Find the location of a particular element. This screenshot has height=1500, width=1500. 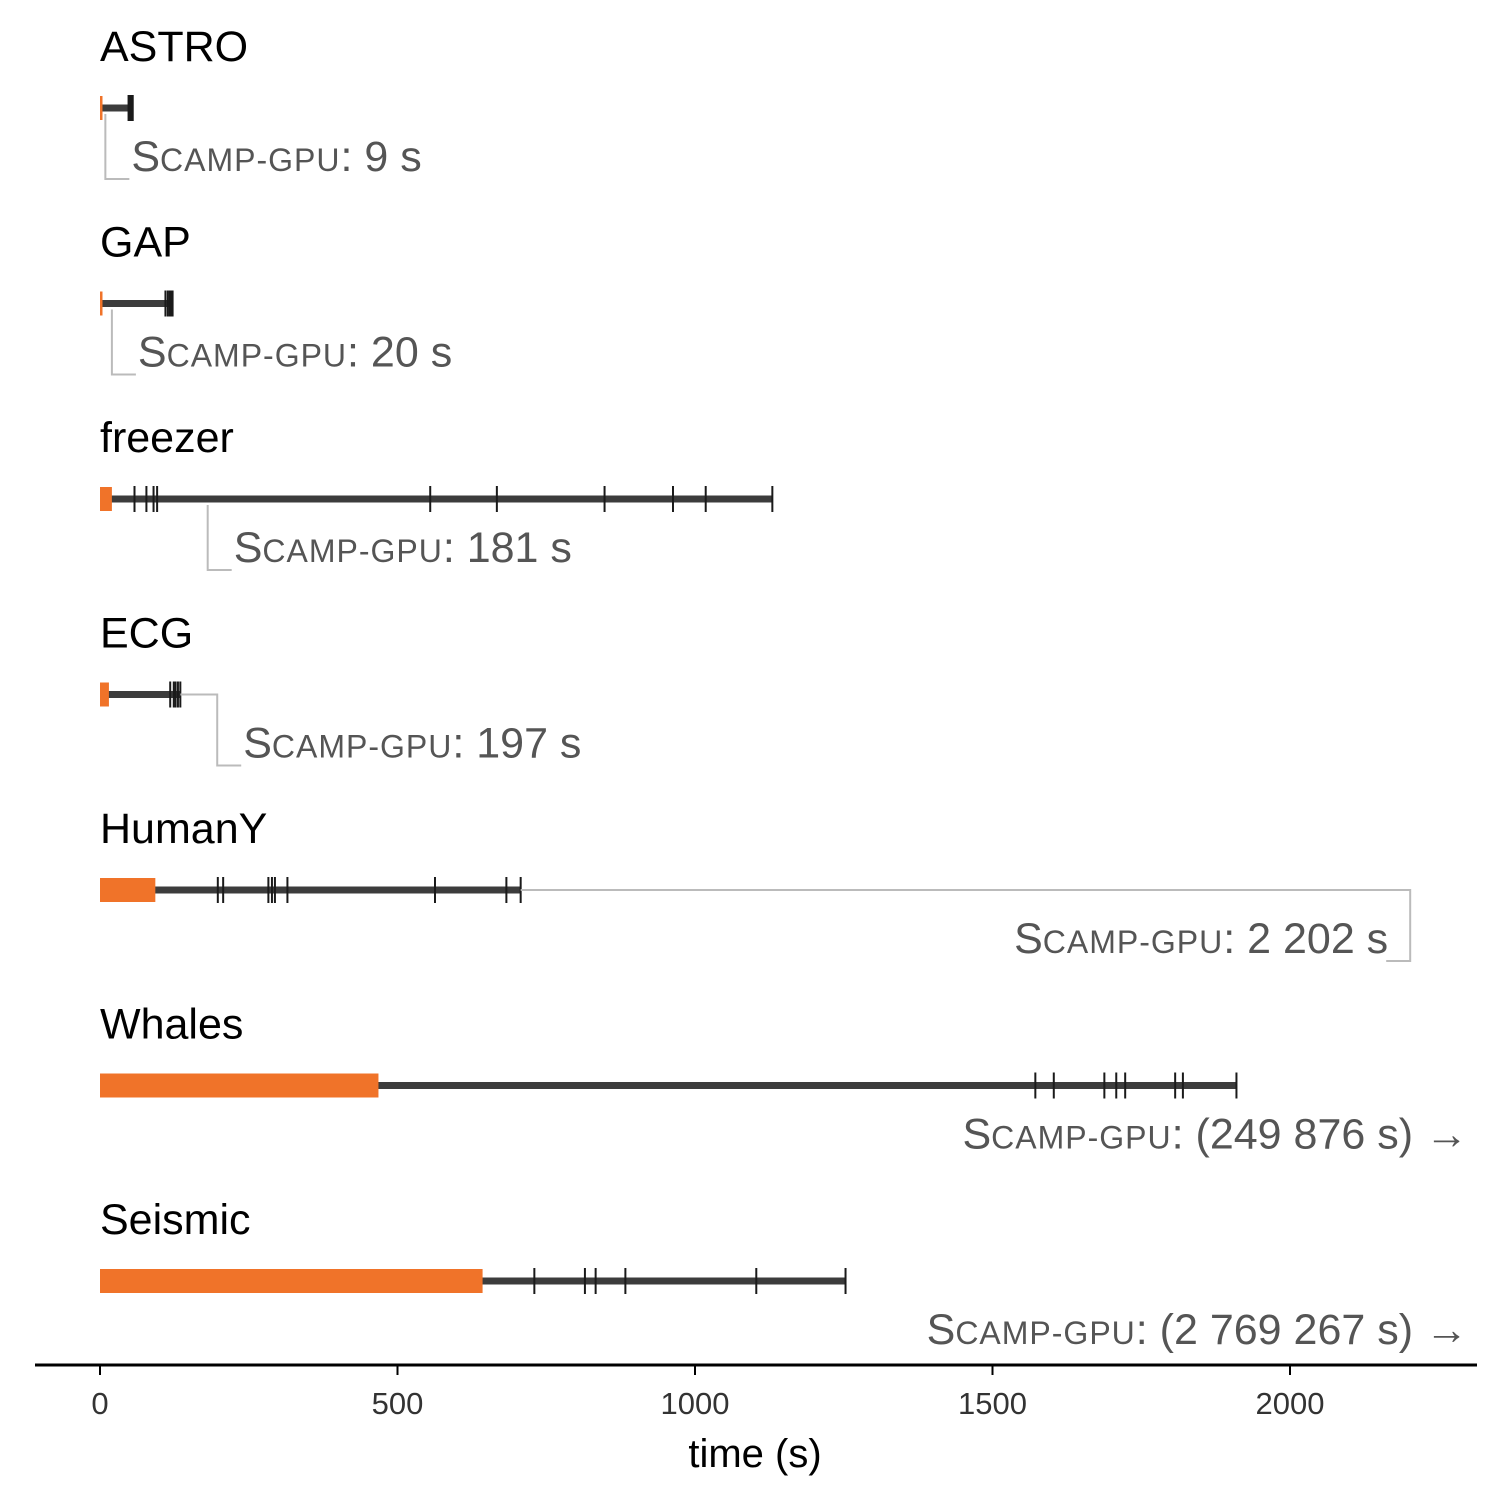

dataset-row-gap: GAP SCAMP-GPU: 20 s is located at coordinates (276, 298).